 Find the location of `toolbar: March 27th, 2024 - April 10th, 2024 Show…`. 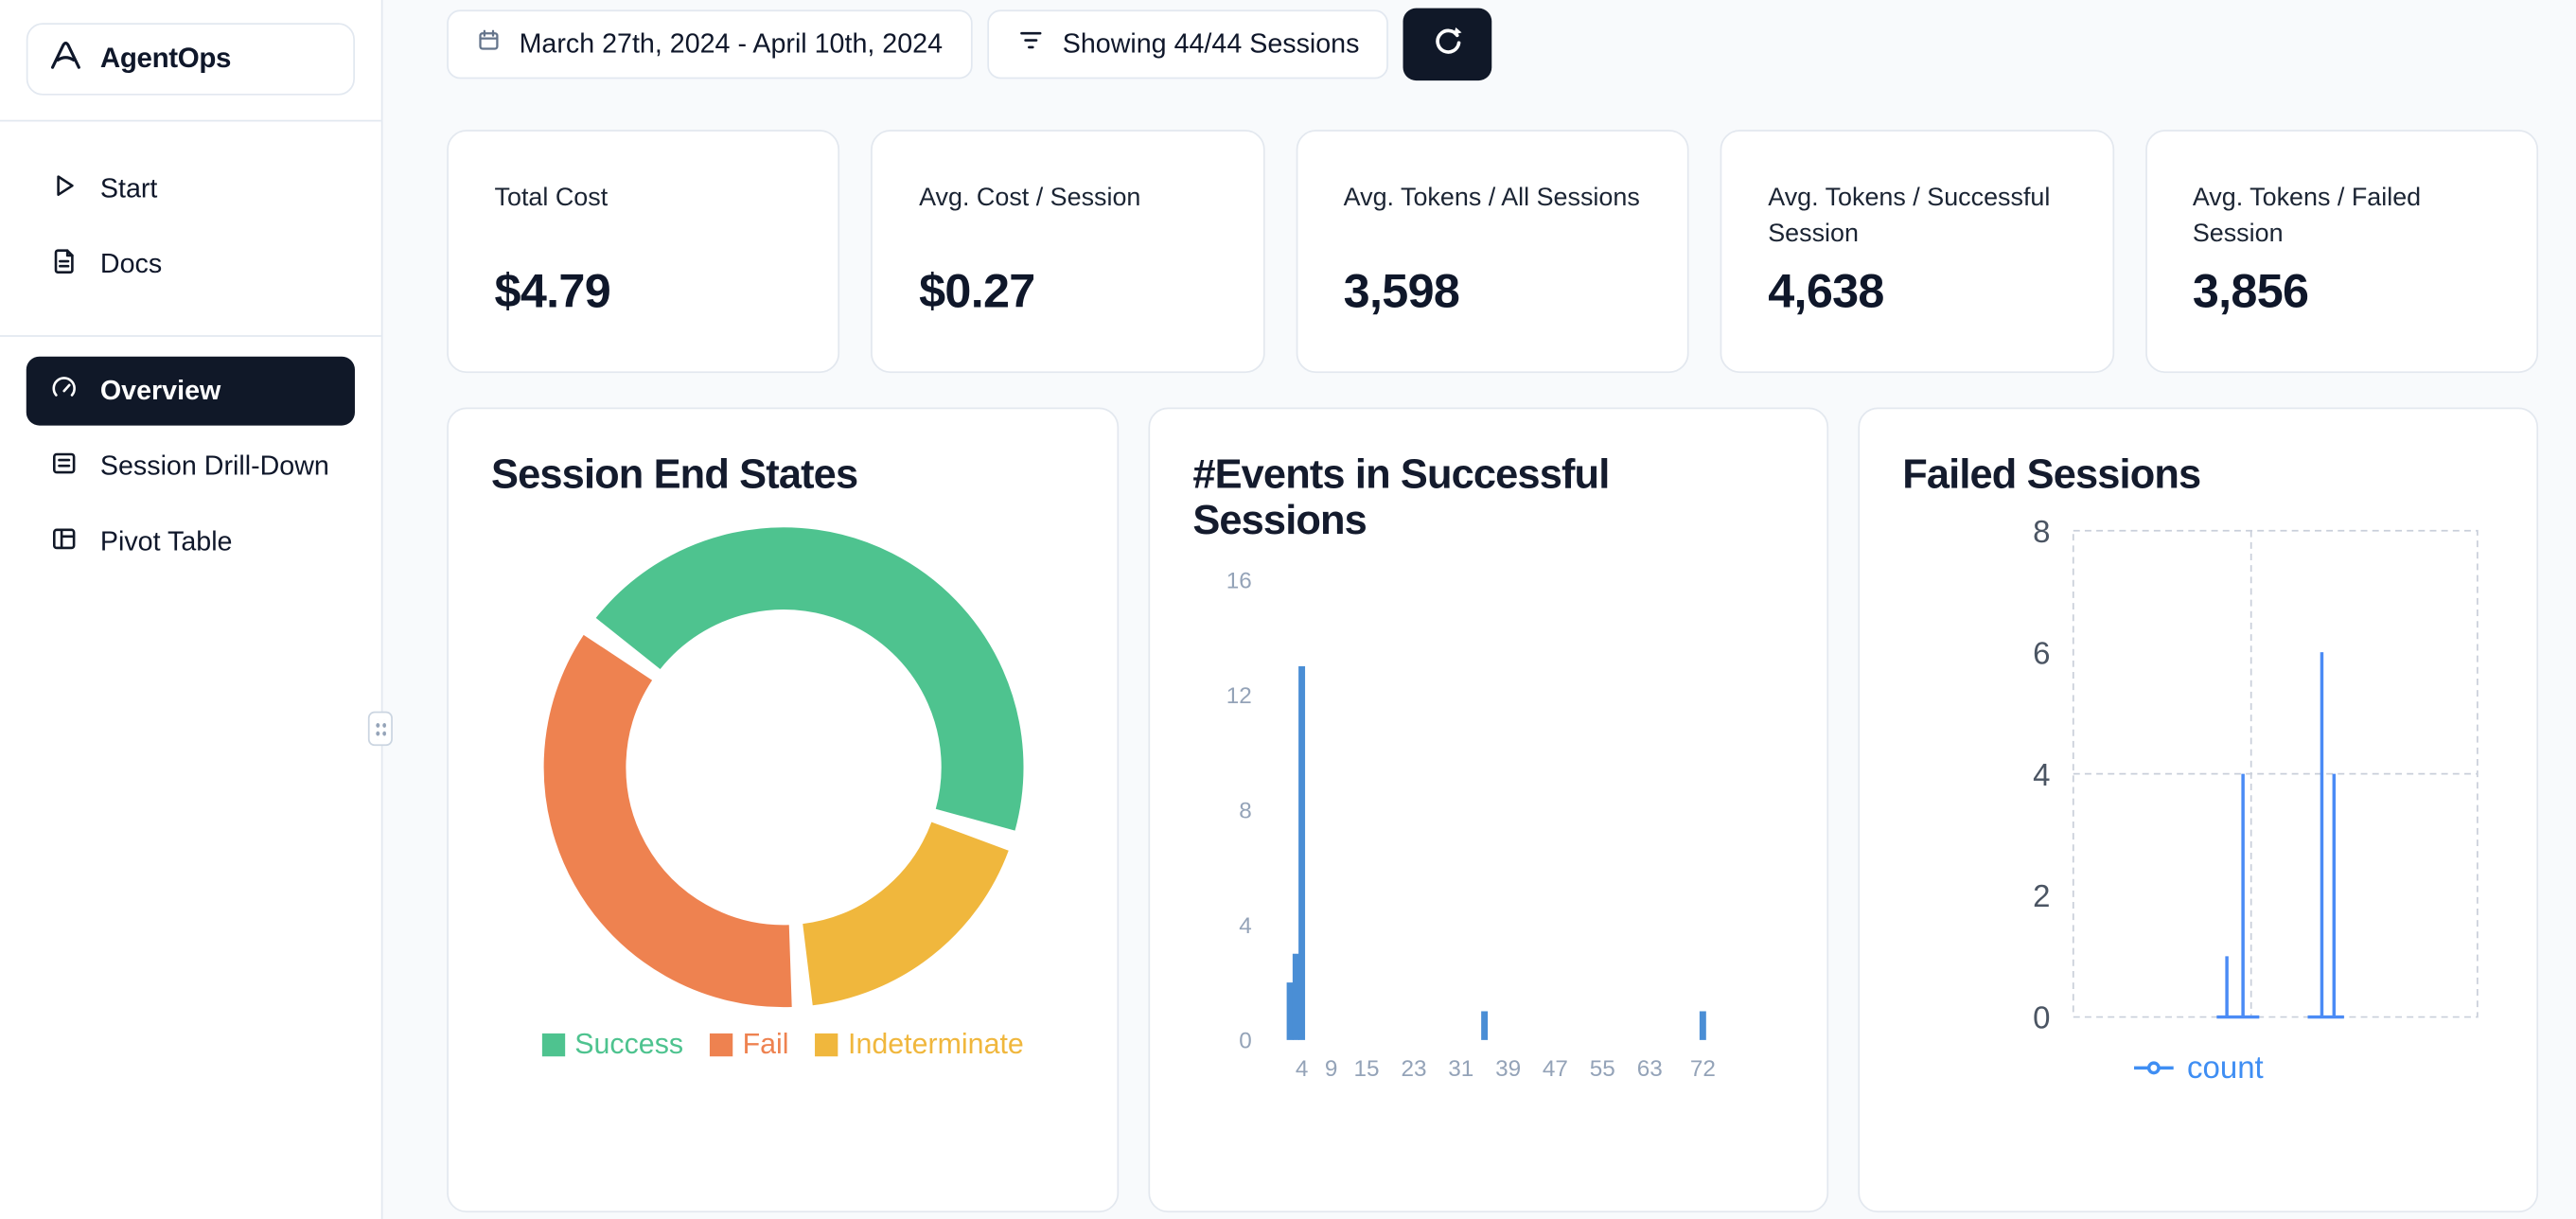

toolbar: March 27th, 2024 - April 10th, 2024 Show… is located at coordinates (1492, 44).